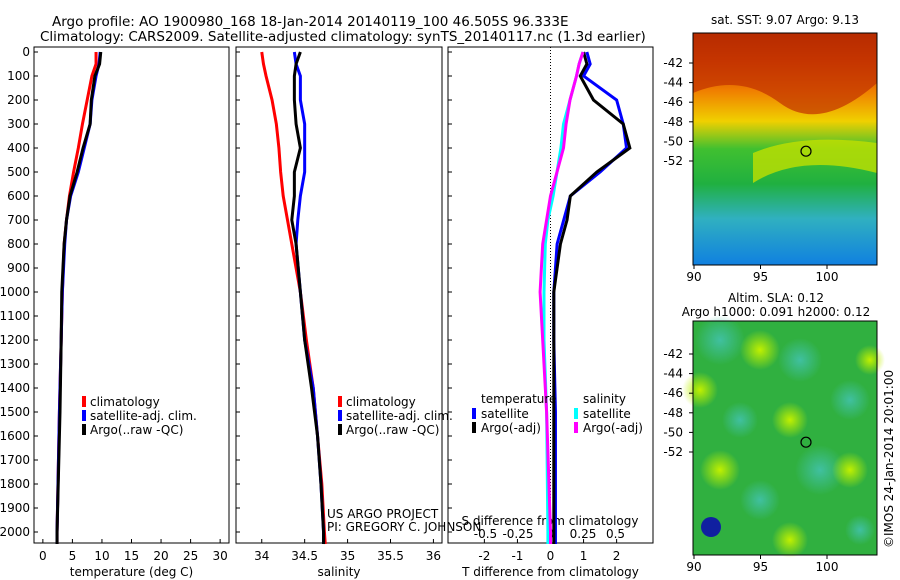 This screenshot has width=900, height=580. I want to click on sst-front, so click(815, 161).